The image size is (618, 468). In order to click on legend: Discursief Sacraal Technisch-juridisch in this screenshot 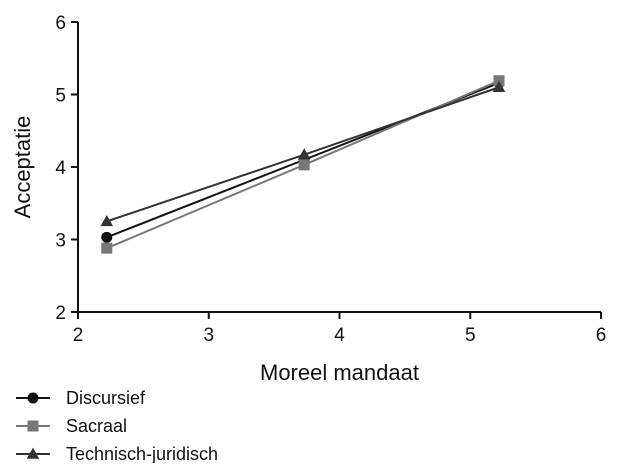, I will do `click(117, 426)`.